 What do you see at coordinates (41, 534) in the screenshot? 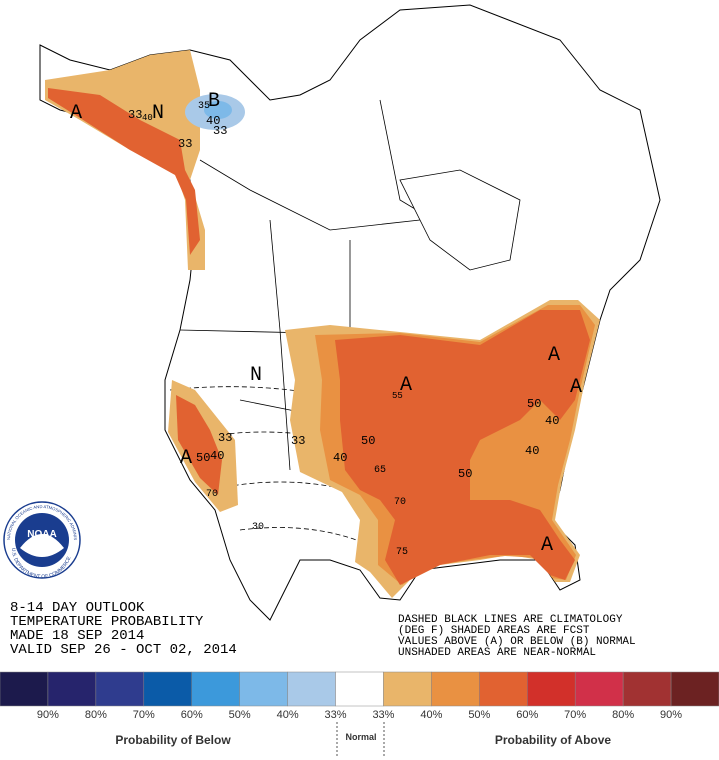
I see `logo-name: NOAA` at bounding box center [41, 534].